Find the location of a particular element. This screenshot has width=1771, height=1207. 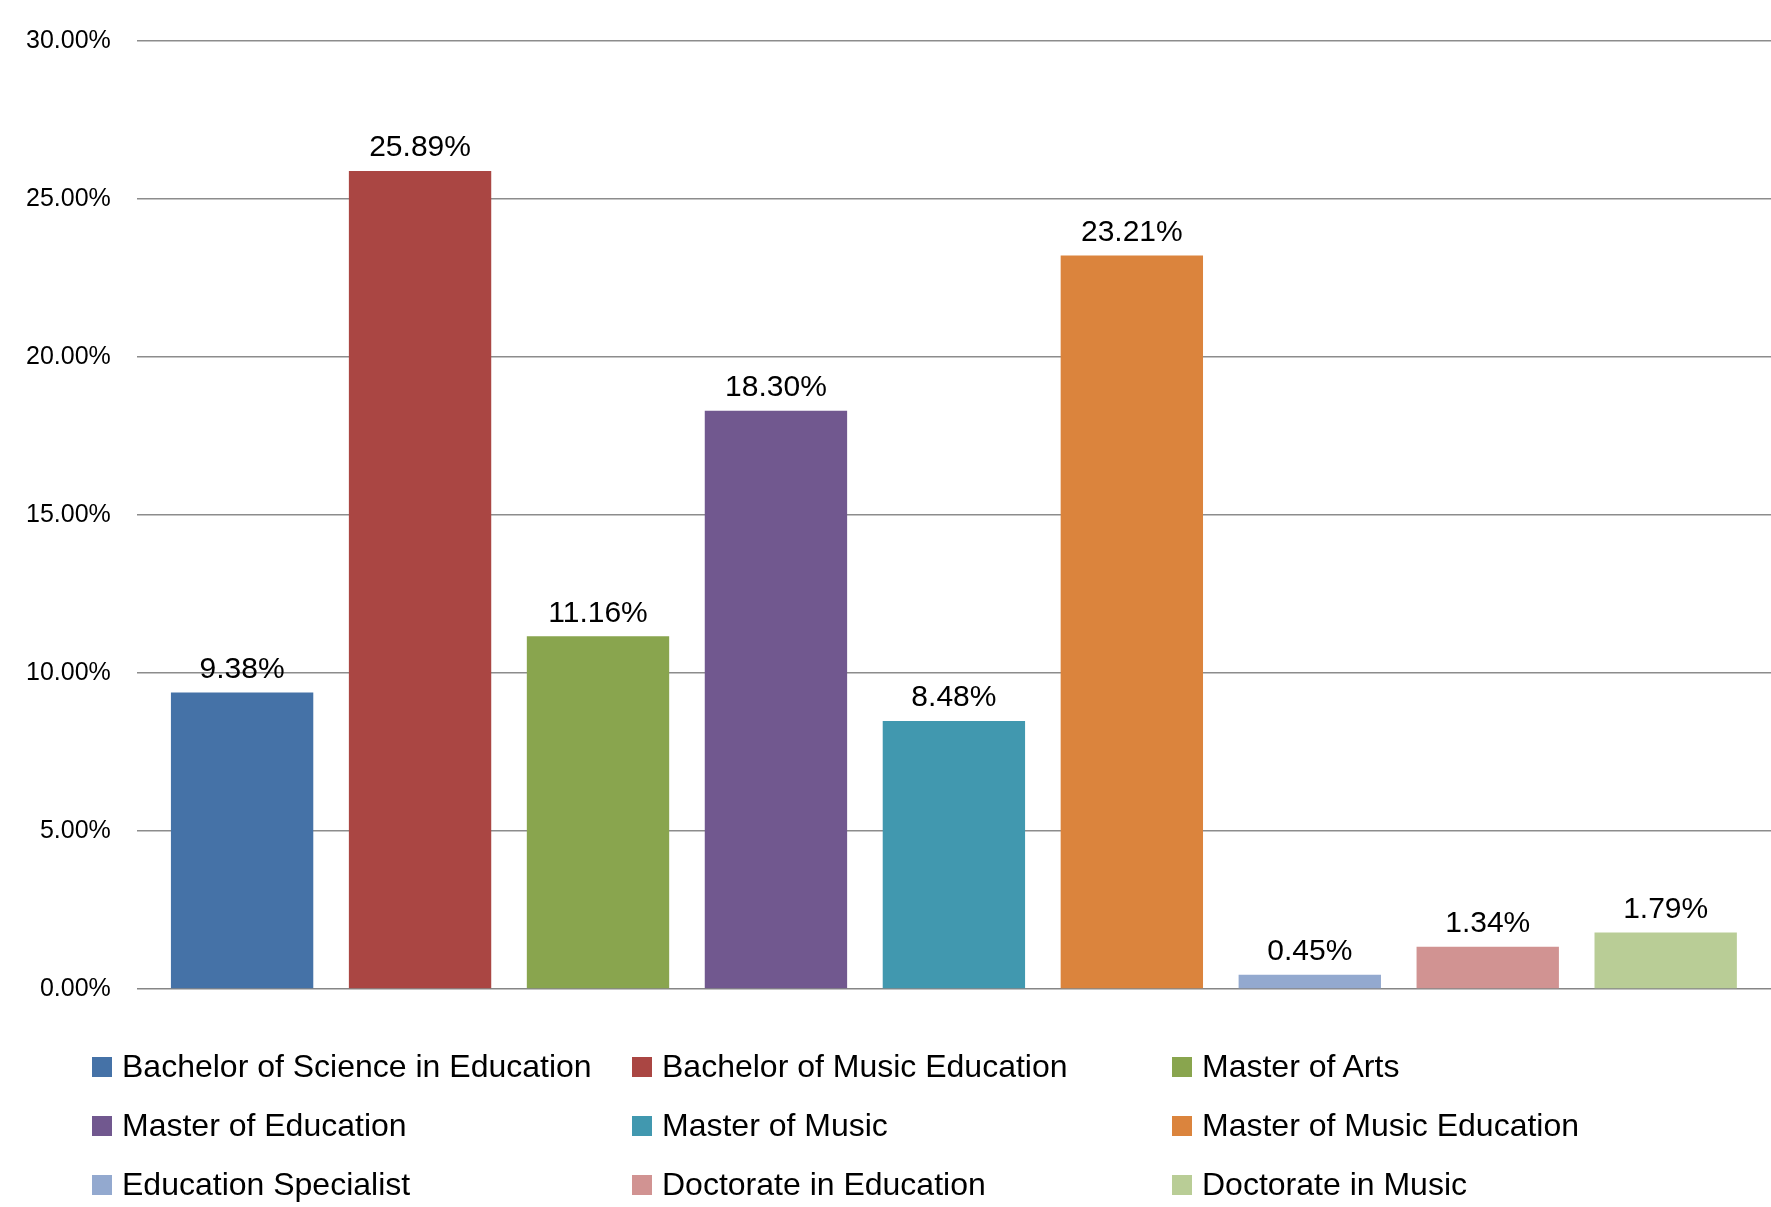

y-tick-label: 15.00% is located at coordinates (68, 512).